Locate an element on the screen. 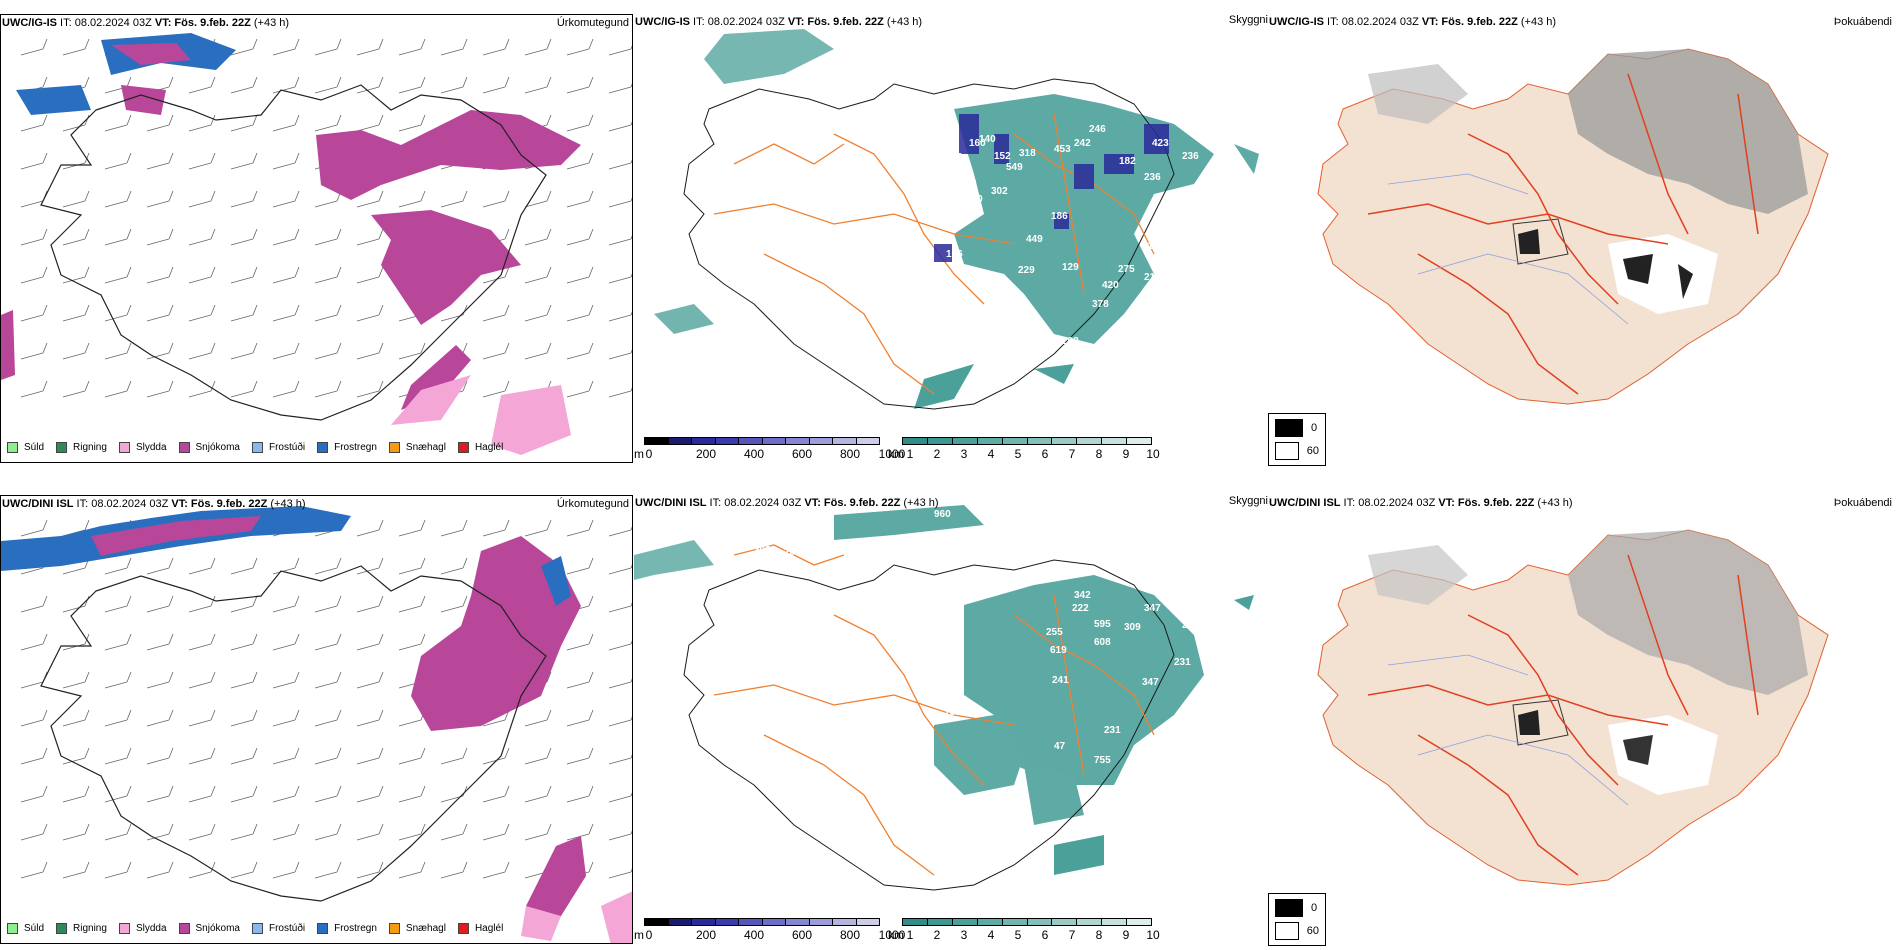 Image resolution: width=1900 pixels, height=950 pixels. vis-tick: 10 is located at coordinates (1153, 935).